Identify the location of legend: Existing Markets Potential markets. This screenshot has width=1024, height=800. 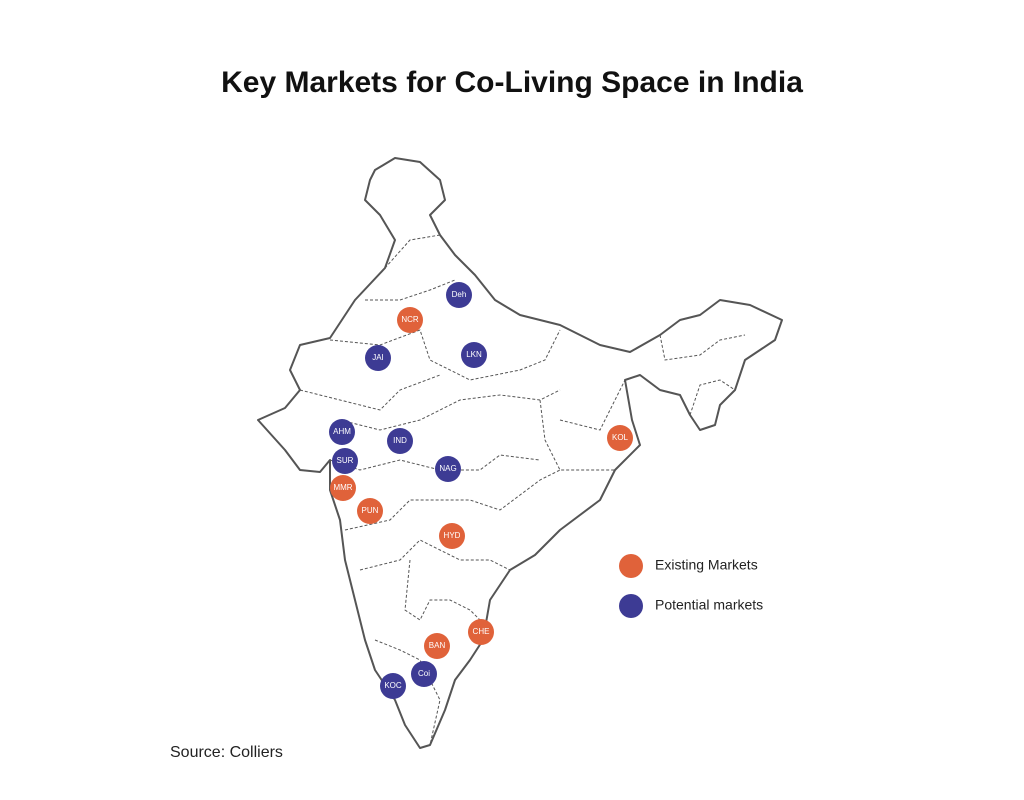
(691, 586).